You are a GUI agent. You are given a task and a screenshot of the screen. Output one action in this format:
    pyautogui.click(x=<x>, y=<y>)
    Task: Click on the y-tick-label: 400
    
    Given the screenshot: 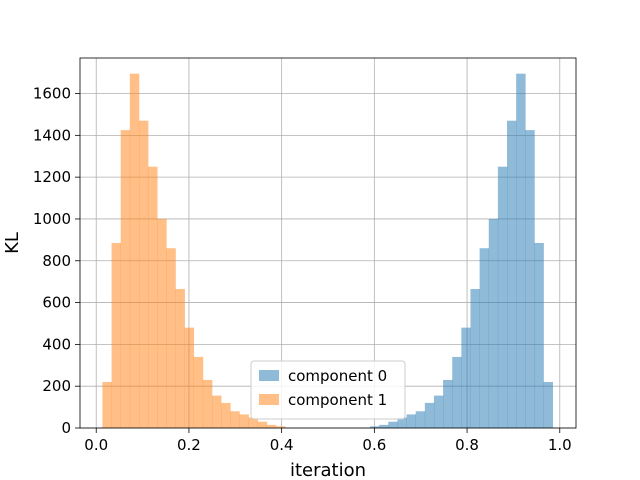 What is the action you would take?
    pyautogui.click(x=56, y=344)
    